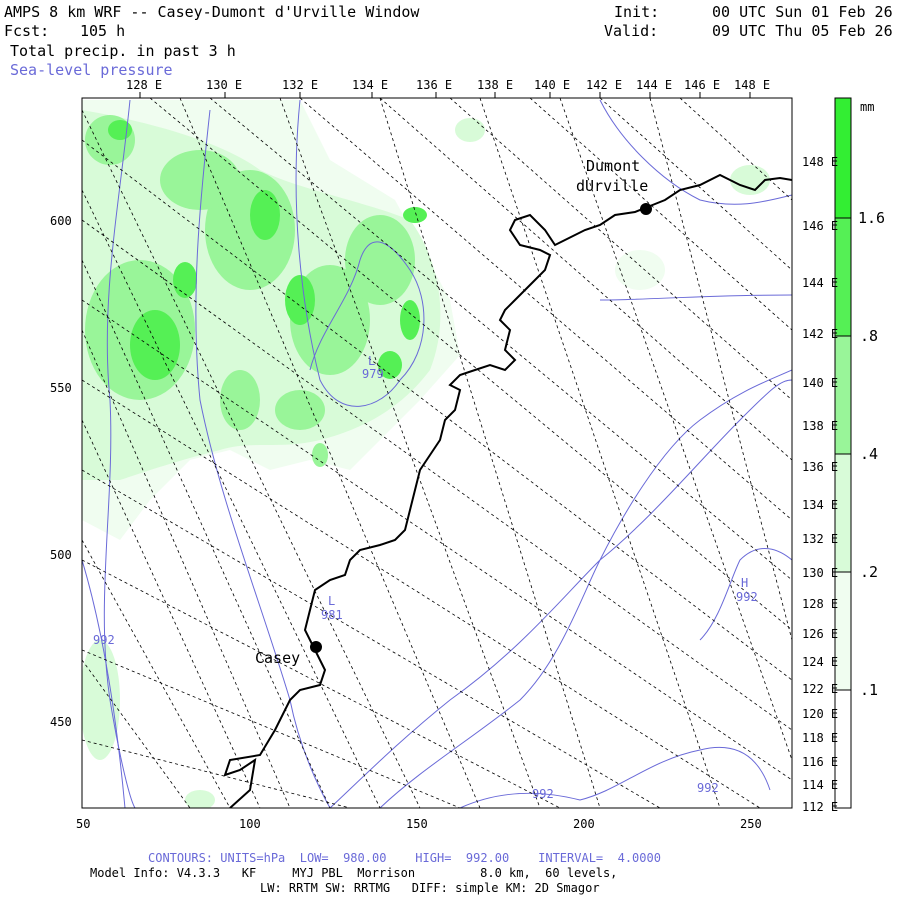  I want to click on station-label-dumont: Dumont, so click(613, 166).